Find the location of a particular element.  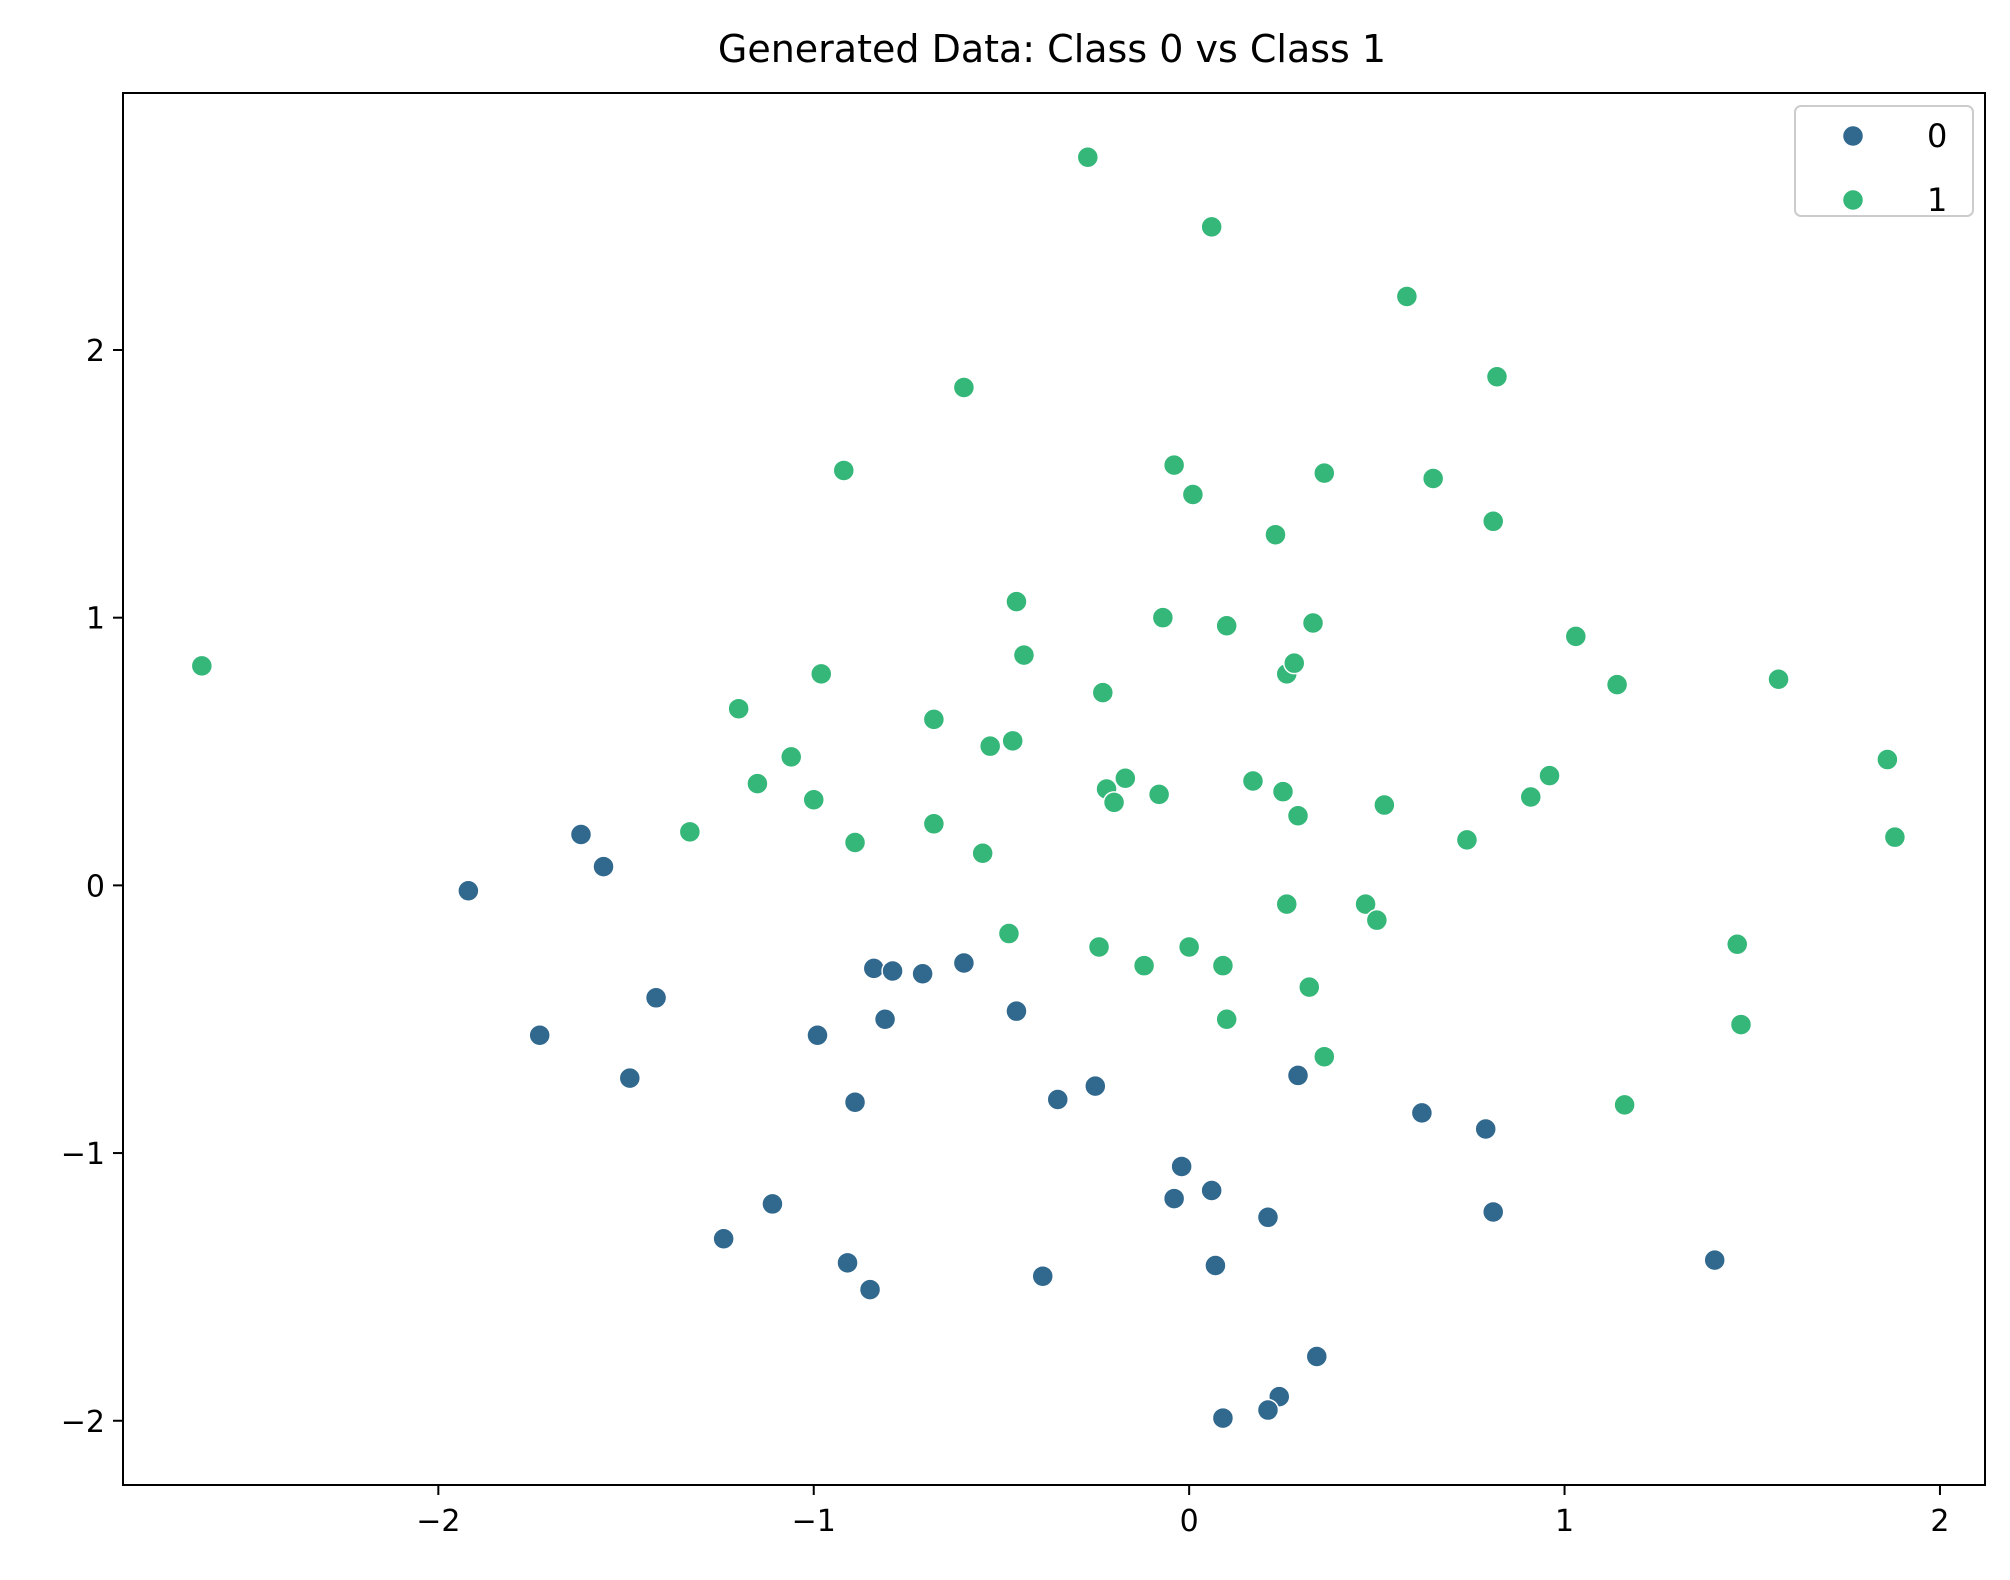

y-tick-label: 1 is located at coordinates (95, 619).